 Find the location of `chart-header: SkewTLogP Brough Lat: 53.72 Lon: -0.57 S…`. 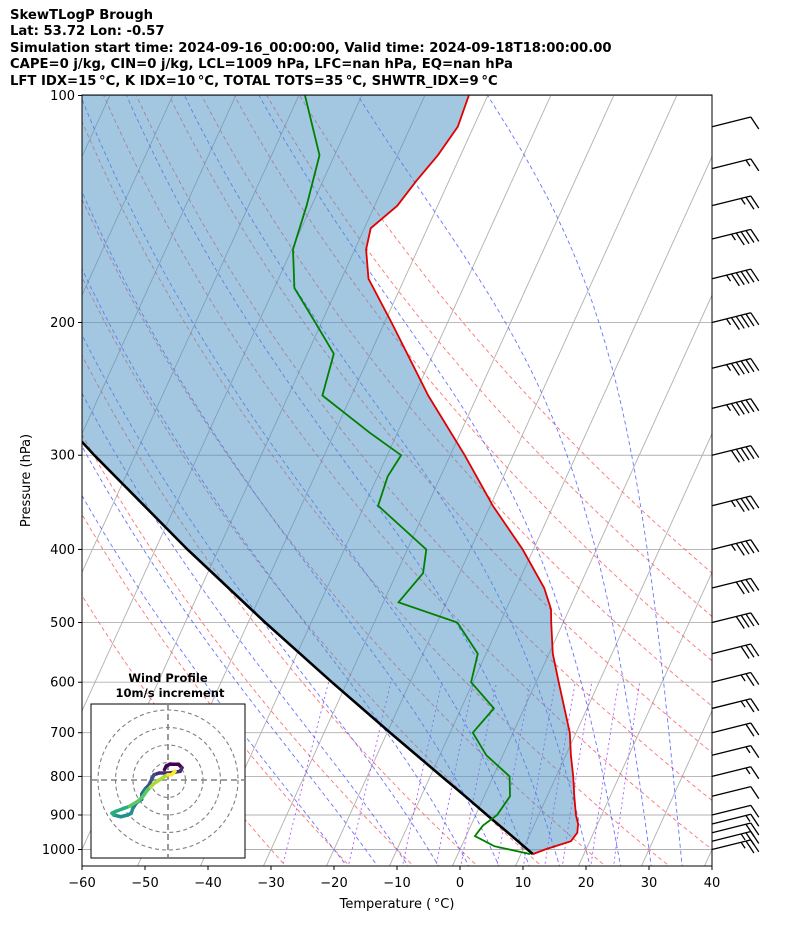

chart-header: SkewTLogP Brough Lat: 53.72 Lon: -0.57 S… is located at coordinates (400, 49).